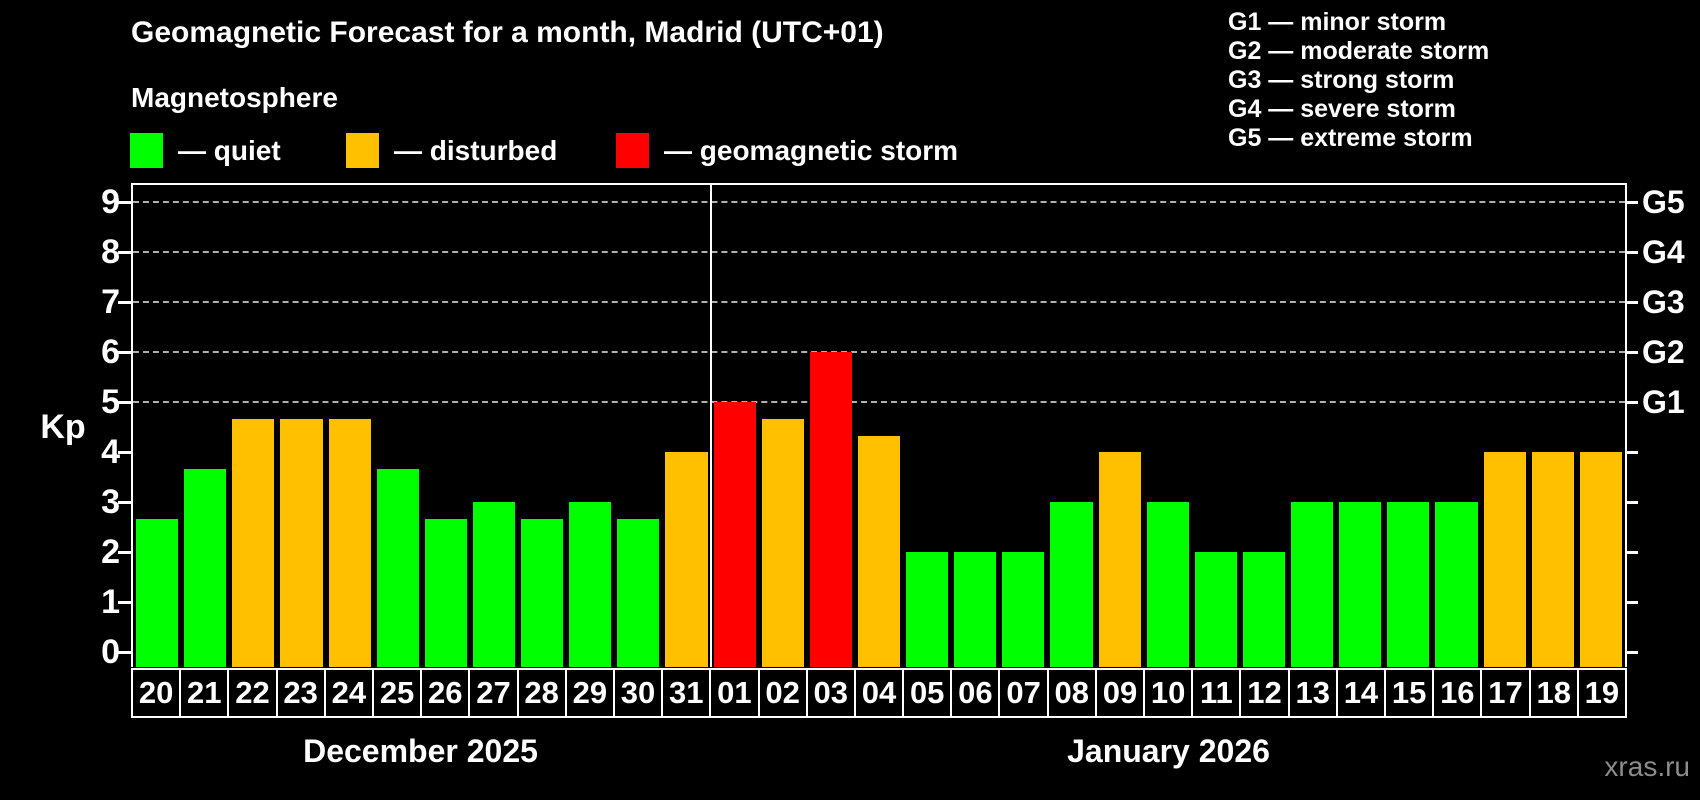 This screenshot has height=800, width=1700. What do you see at coordinates (541, 693) in the screenshot?
I see `day-label-28: 28` at bounding box center [541, 693].